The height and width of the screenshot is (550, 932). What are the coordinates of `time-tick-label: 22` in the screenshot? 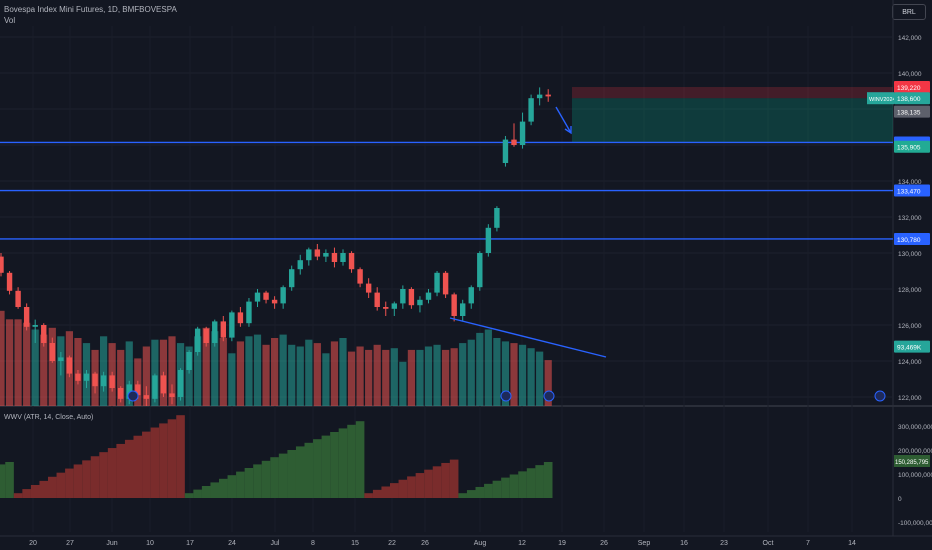 It's located at (392, 543).